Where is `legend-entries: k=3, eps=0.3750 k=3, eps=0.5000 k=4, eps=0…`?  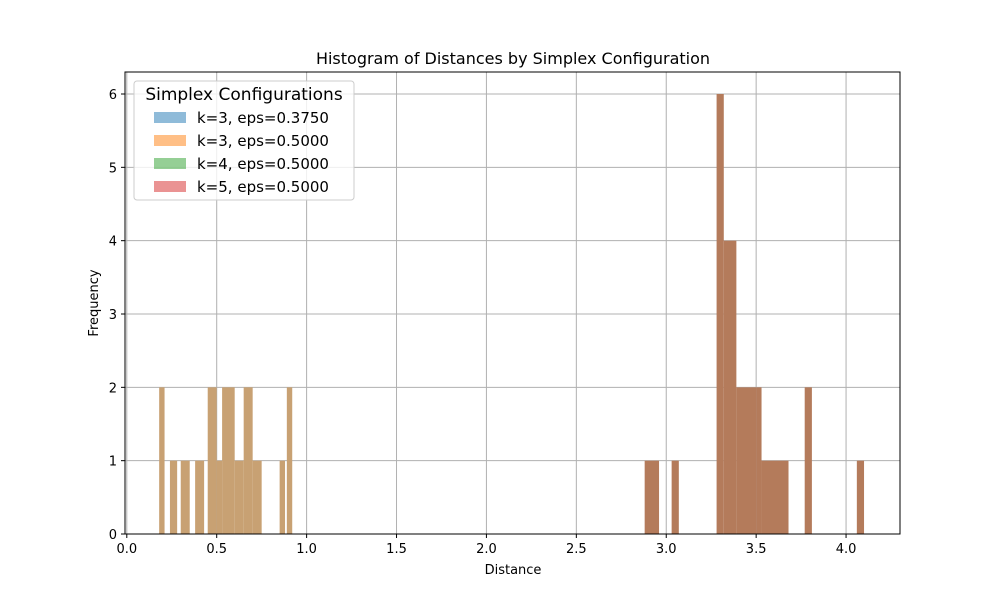
legend-entries: k=3, eps=0.3750 k=3, eps=0.5000 k=4, eps=0… is located at coordinates (241, 152).